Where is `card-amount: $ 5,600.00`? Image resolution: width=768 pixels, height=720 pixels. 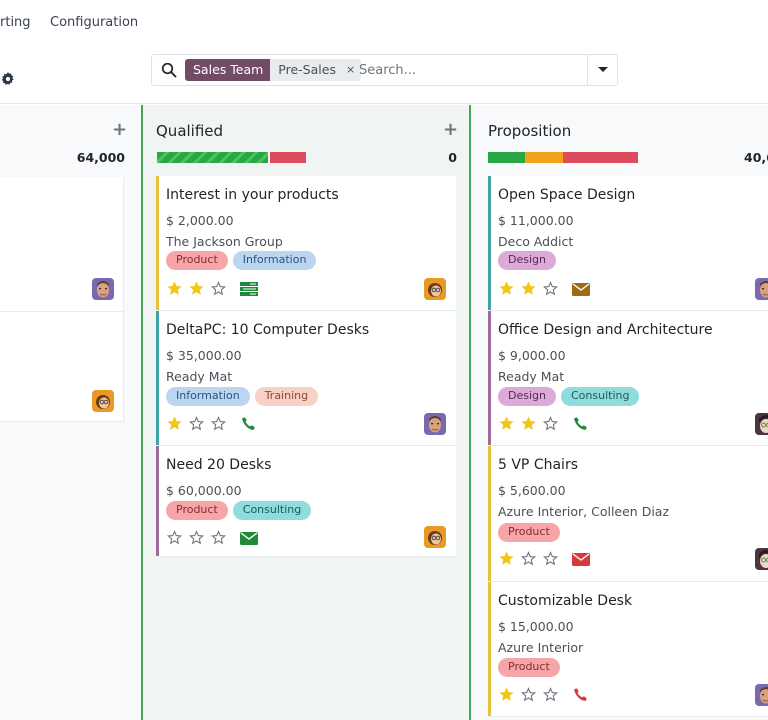 card-amount: $ 5,600.00 is located at coordinates (532, 490).